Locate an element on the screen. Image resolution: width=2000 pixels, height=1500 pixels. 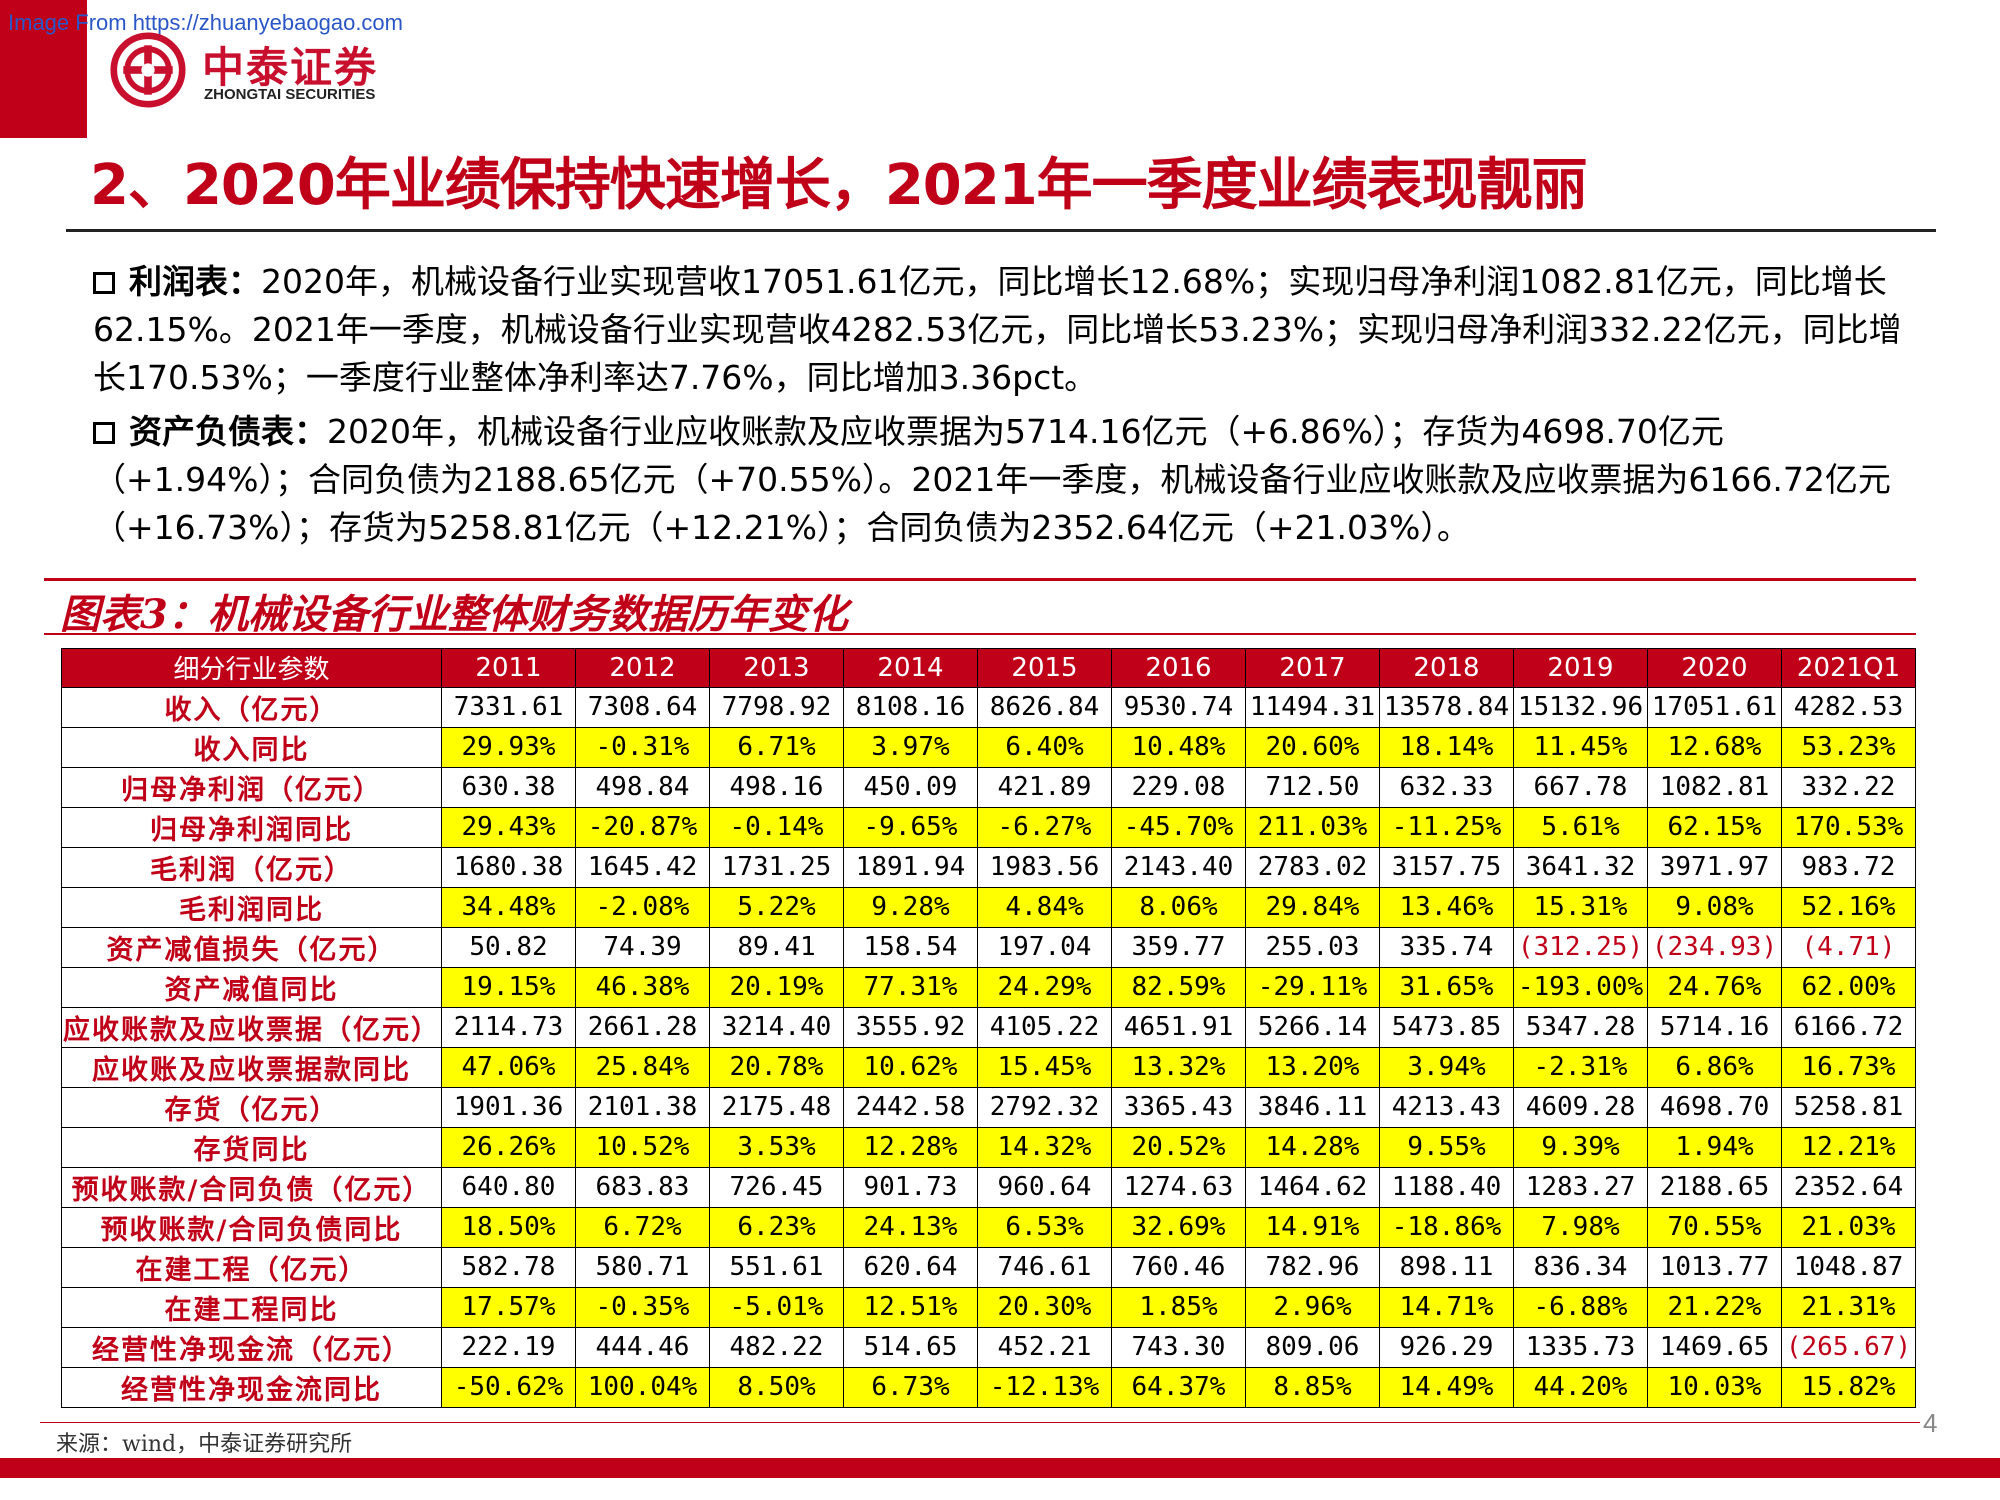
table-cell: -2.08% is located at coordinates (642, 907).